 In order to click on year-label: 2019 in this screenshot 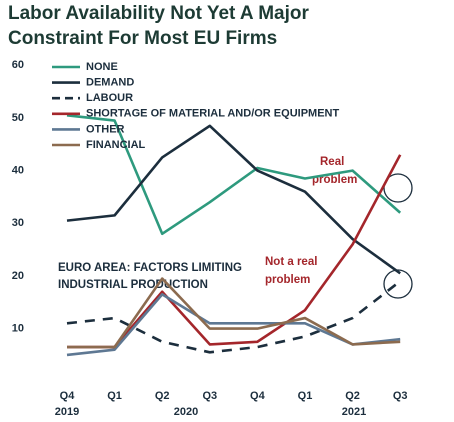, I will do `click(67, 412)`.